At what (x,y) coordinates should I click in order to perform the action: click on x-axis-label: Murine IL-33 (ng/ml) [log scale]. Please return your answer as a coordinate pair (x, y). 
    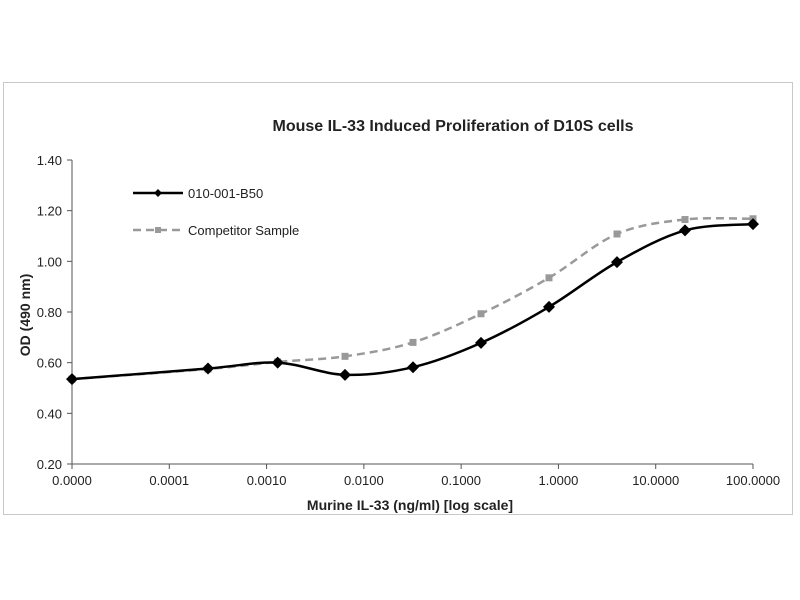
    Looking at the image, I should click on (410, 505).